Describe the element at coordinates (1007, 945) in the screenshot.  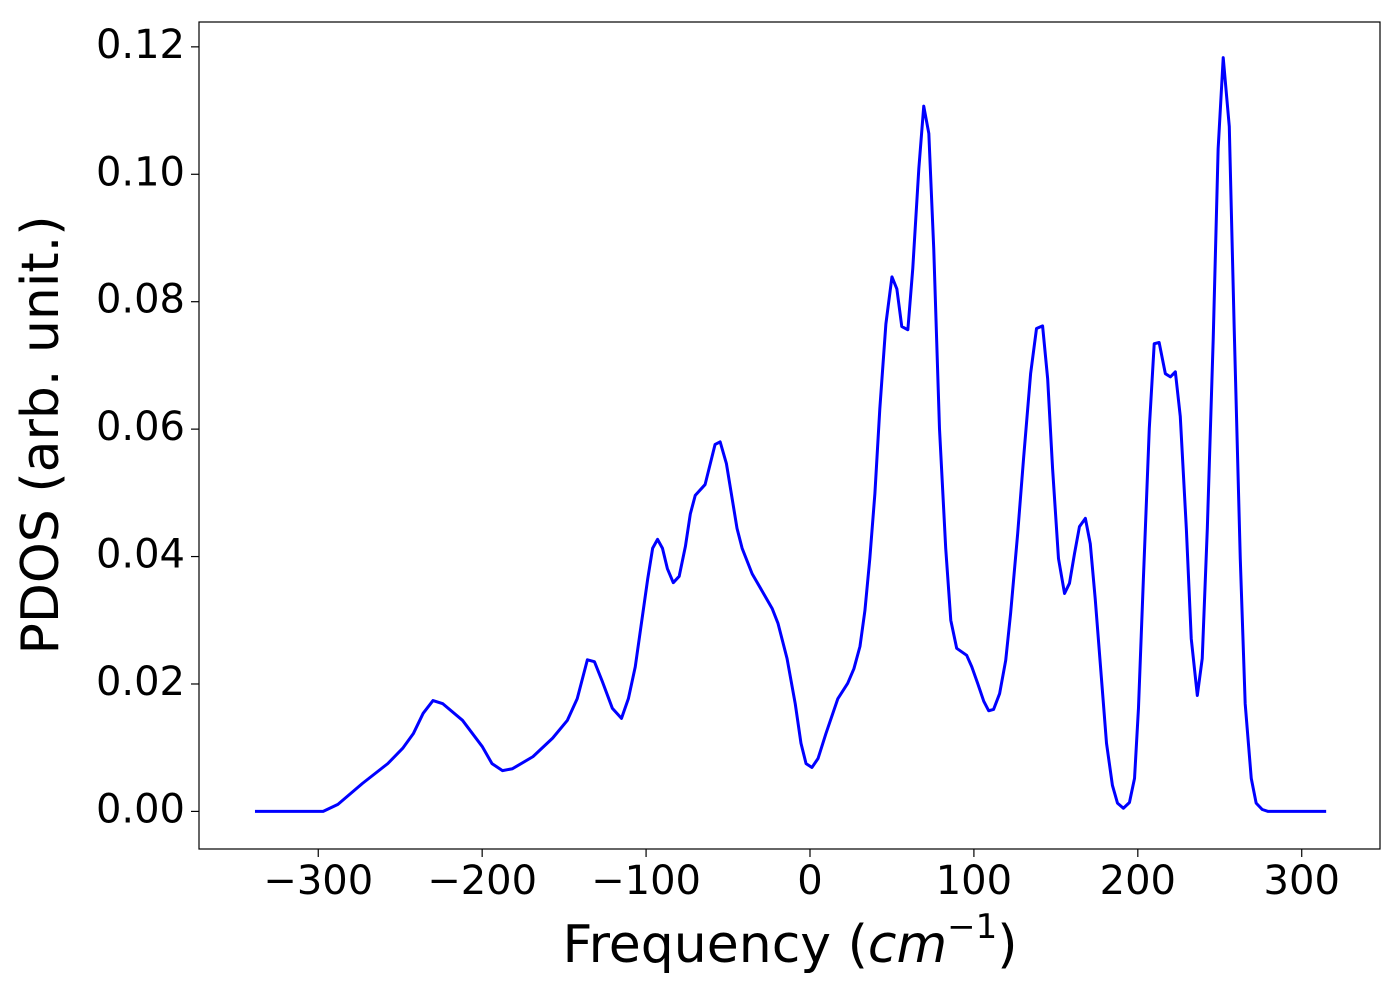
I see `x-label-close: )` at that location.